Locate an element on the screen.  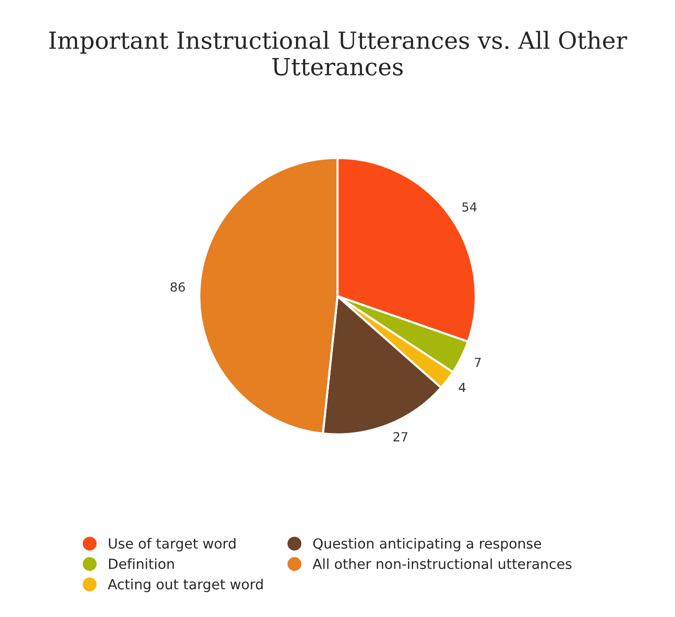
legend-label: Use of target word is located at coordinates (172, 545).